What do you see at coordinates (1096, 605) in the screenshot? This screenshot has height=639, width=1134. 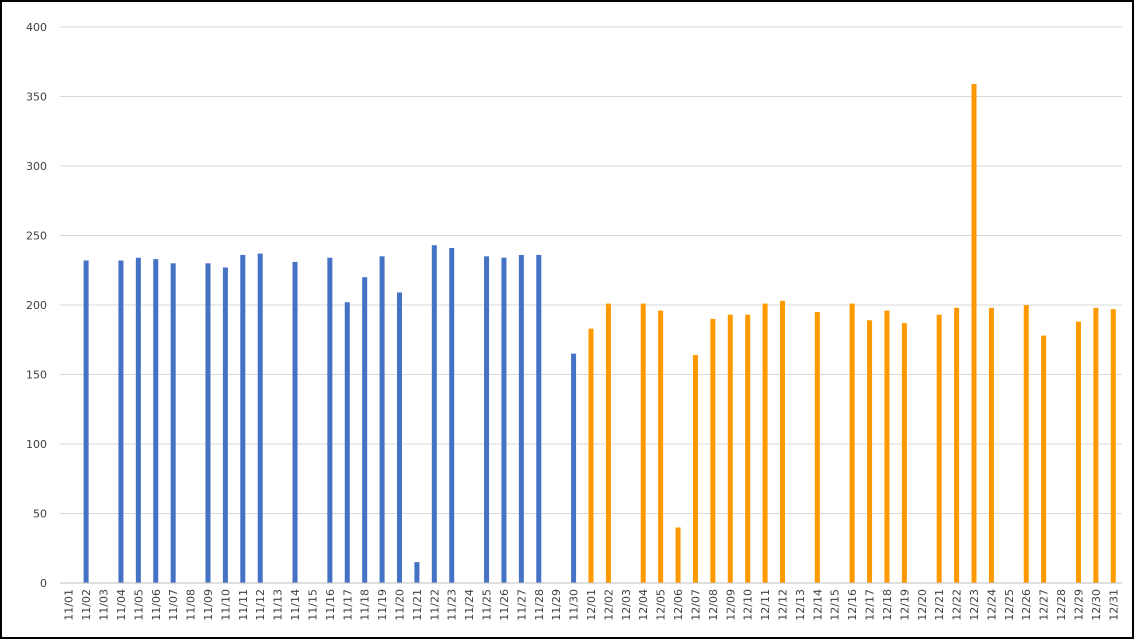 I see `x-tick-label: 12/30` at bounding box center [1096, 605].